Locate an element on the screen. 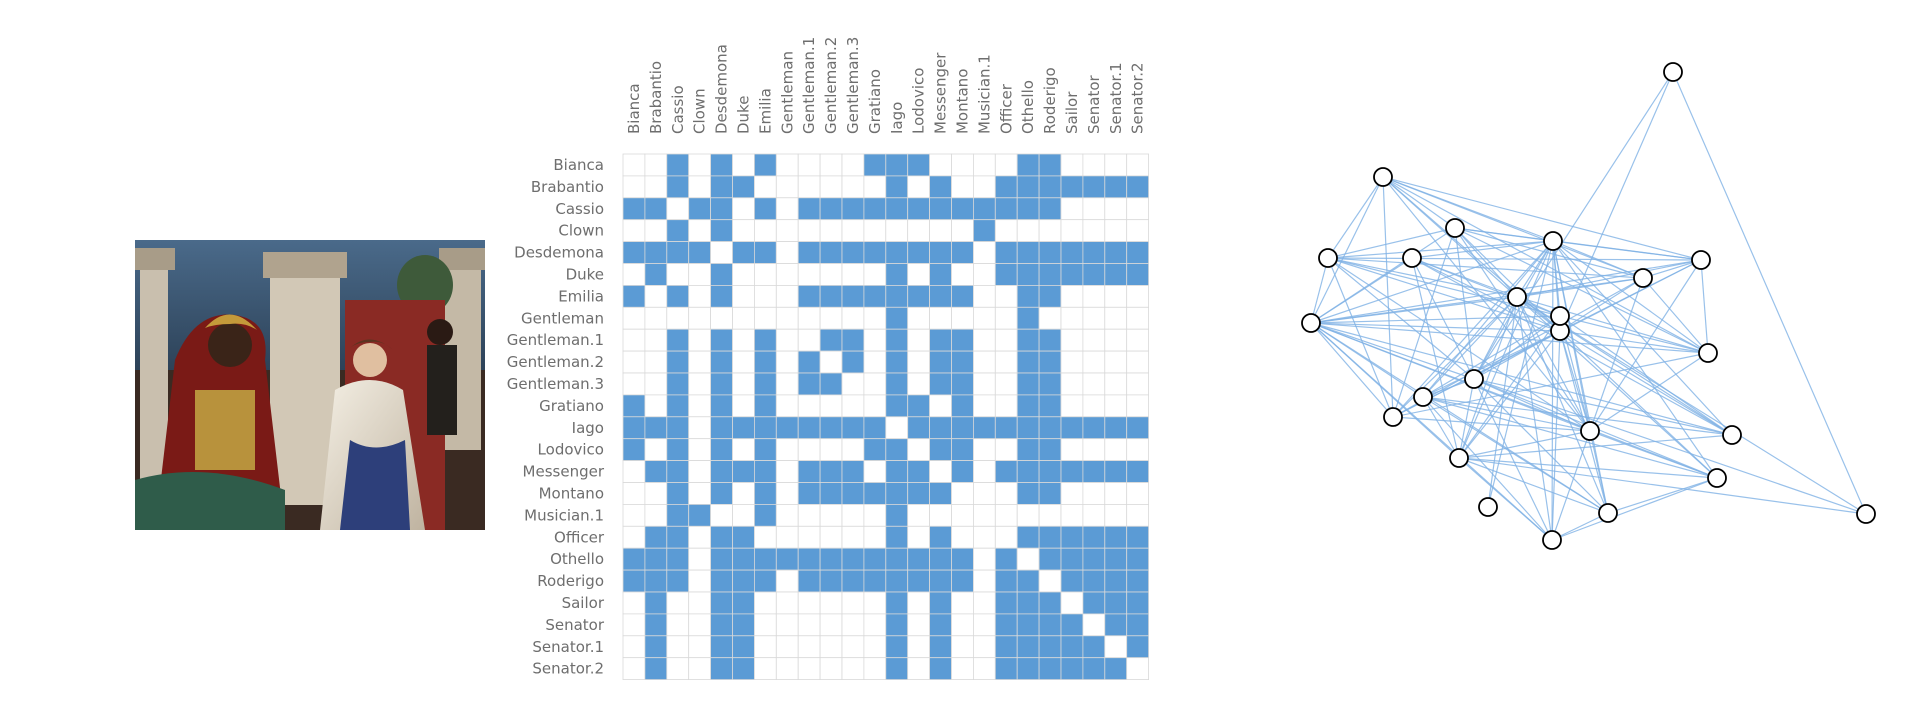 The image size is (1920, 704). row-label: Roderigo is located at coordinates (570, 581).